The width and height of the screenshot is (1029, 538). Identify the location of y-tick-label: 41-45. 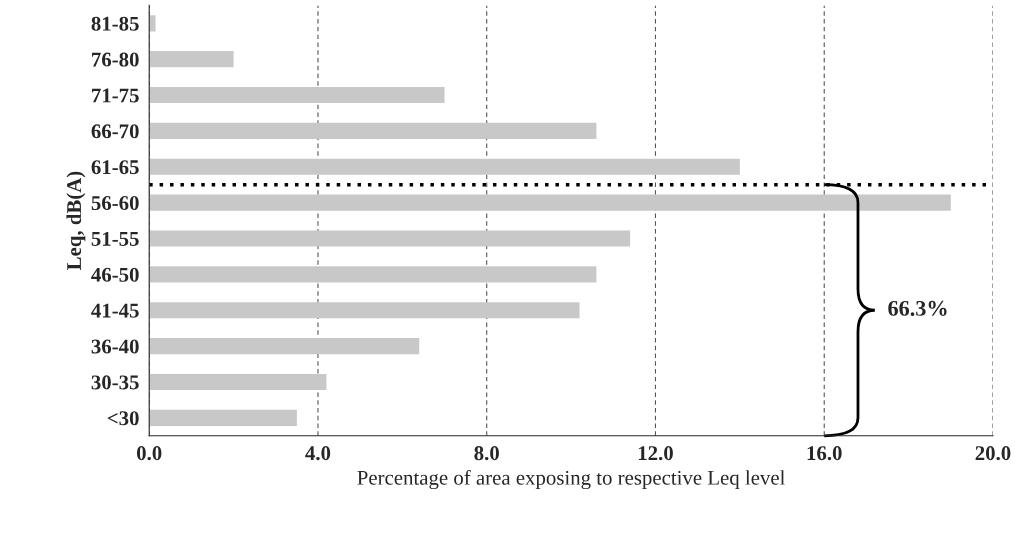
(115, 310).